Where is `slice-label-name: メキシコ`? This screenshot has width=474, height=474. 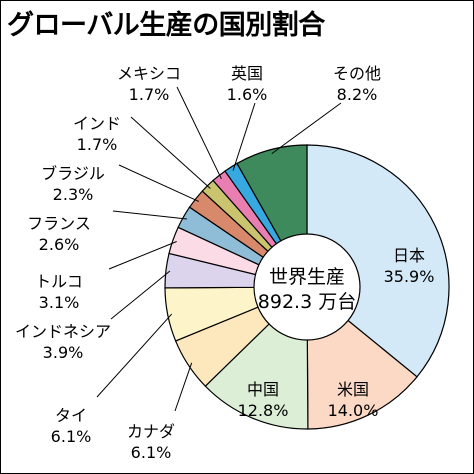
slice-label-name: メキシコ is located at coordinates (149, 73).